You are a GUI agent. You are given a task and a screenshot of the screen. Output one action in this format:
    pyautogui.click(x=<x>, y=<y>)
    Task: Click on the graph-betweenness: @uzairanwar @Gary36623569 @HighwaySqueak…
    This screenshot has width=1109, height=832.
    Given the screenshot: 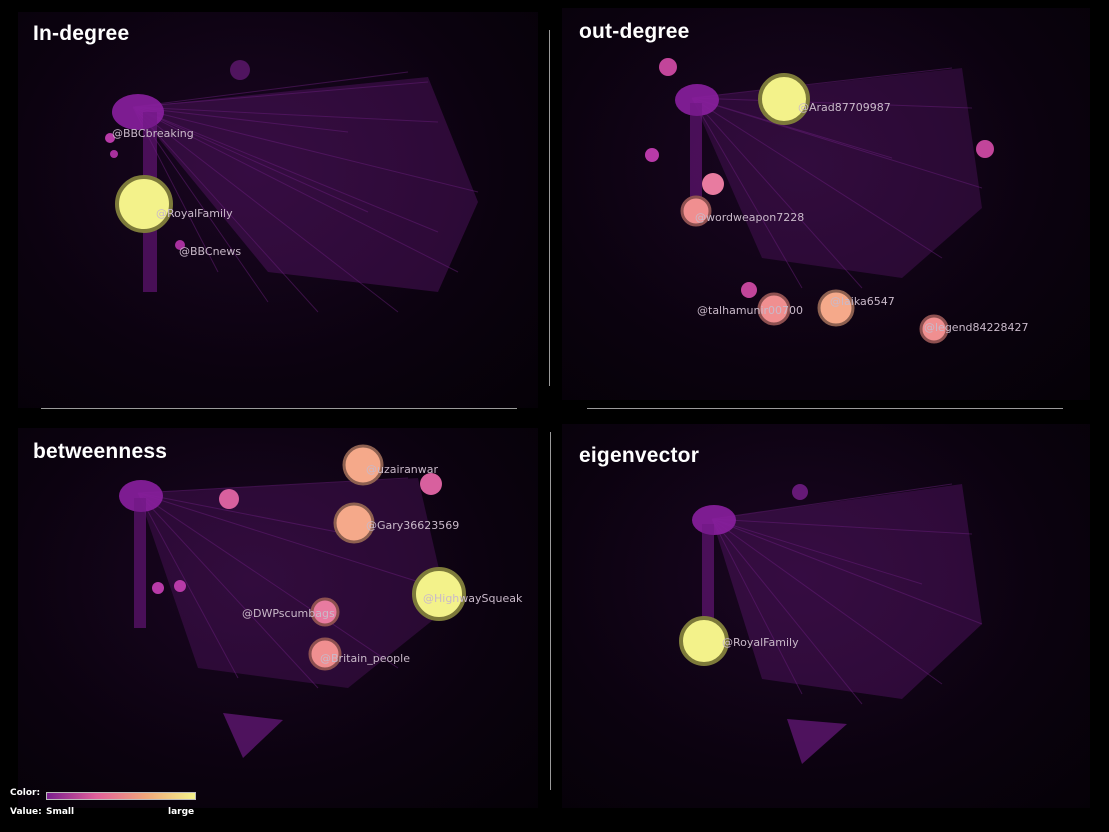 What is the action you would take?
    pyautogui.click(x=321, y=601)
    